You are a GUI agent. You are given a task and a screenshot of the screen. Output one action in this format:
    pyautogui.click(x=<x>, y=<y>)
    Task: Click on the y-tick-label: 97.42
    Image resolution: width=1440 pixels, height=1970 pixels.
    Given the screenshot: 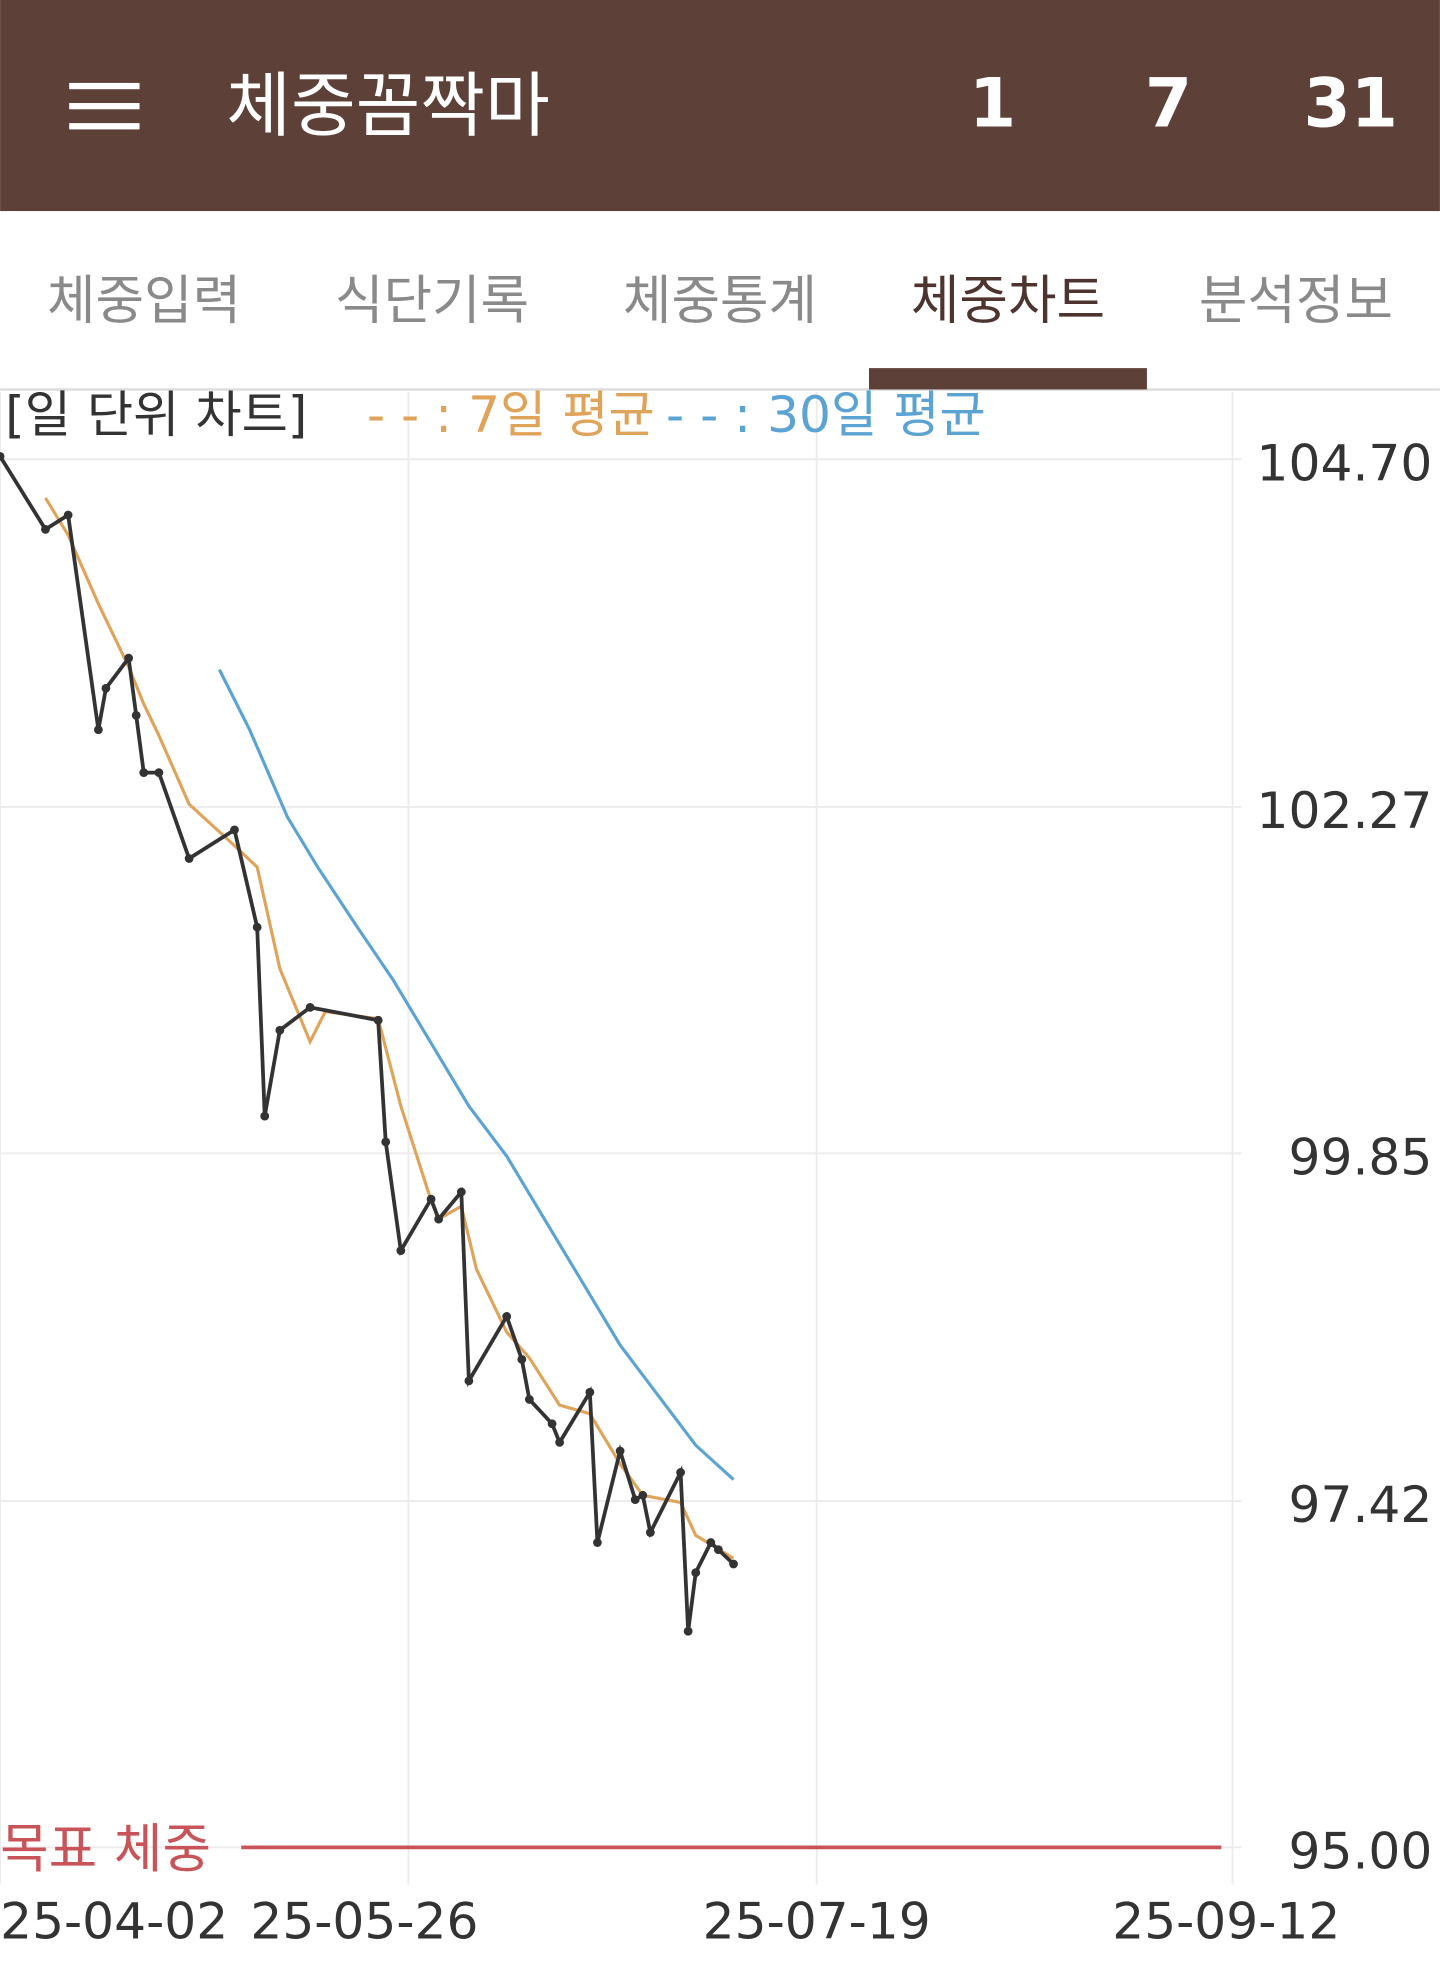 What is the action you would take?
    pyautogui.click(x=1361, y=1504)
    